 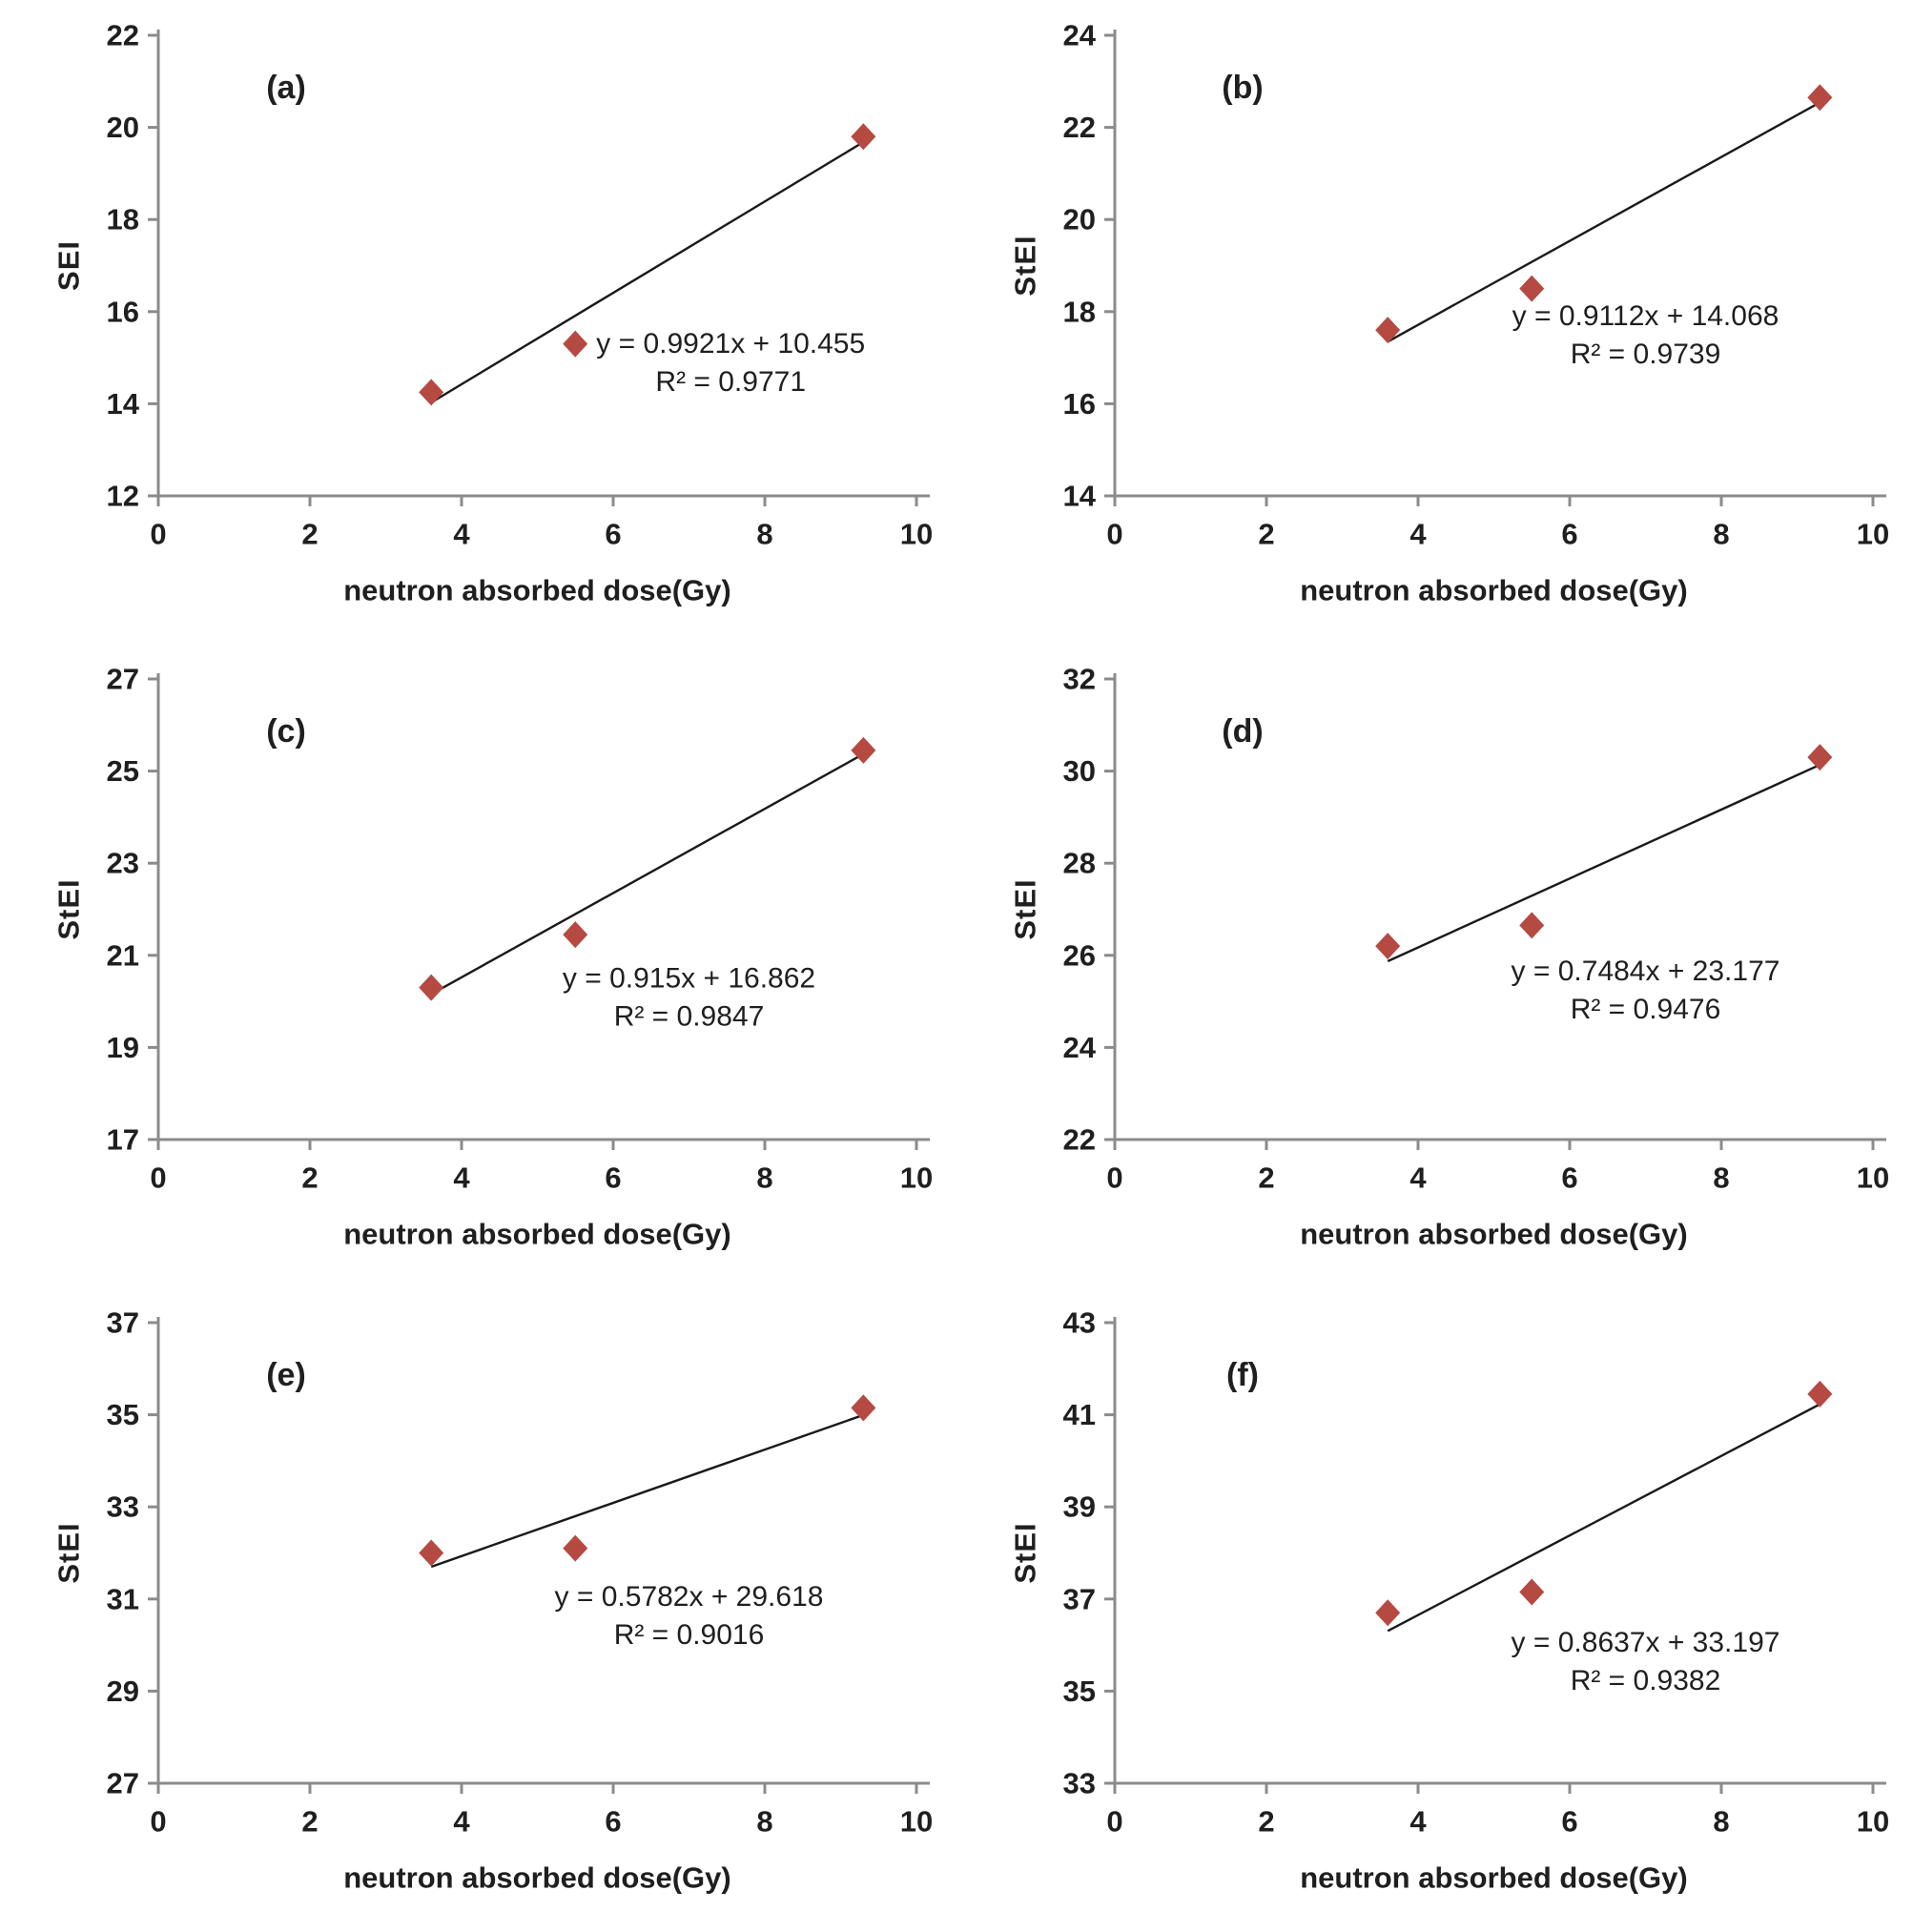 I want to click on panel-label: (a), so click(x=286, y=88).